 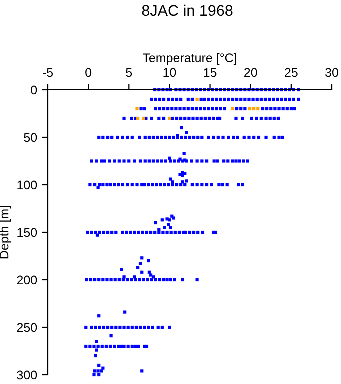 What do you see at coordinates (6, 232) in the screenshot?
I see `y-axis-title: Depth [m]` at bounding box center [6, 232].